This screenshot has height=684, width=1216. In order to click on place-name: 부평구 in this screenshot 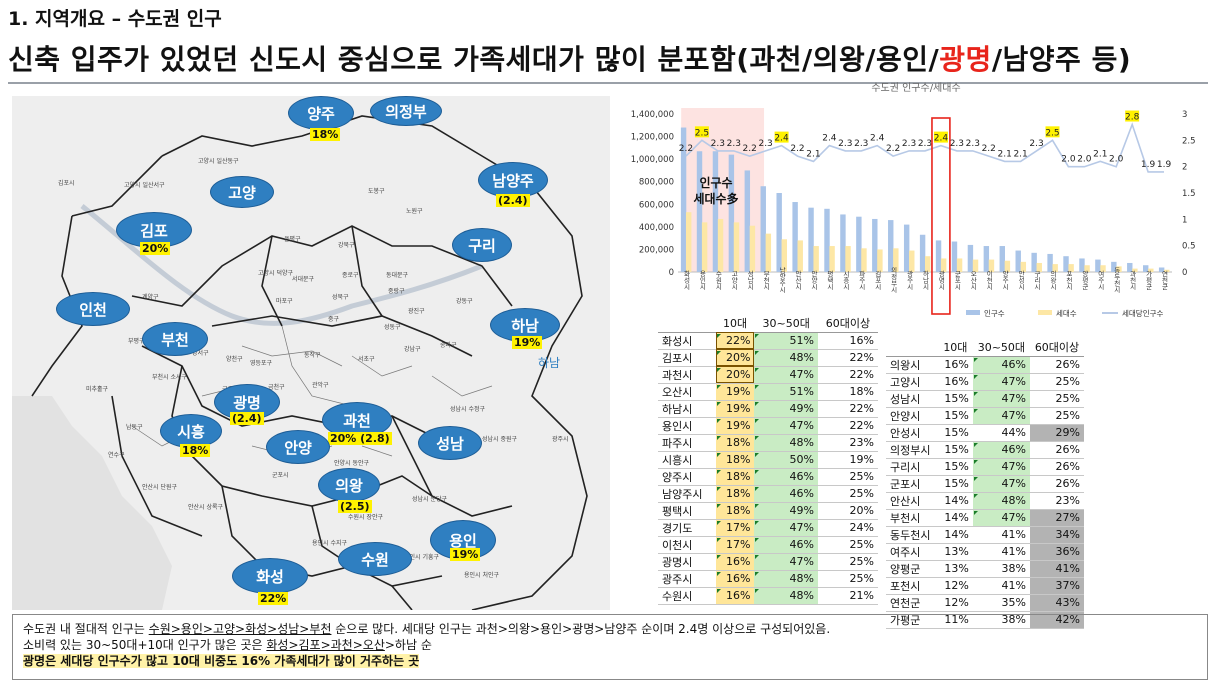, I will do `click(136, 341)`.